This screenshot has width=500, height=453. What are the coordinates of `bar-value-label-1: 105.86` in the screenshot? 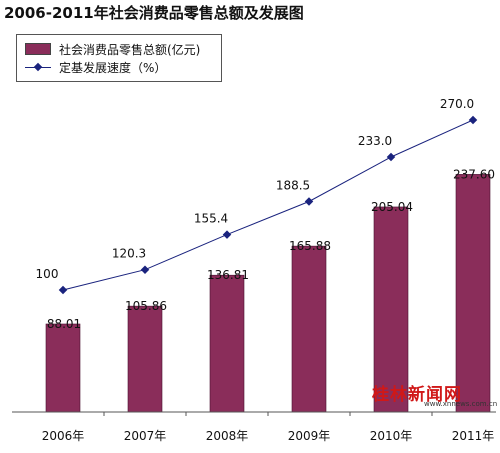 It's located at (146, 306).